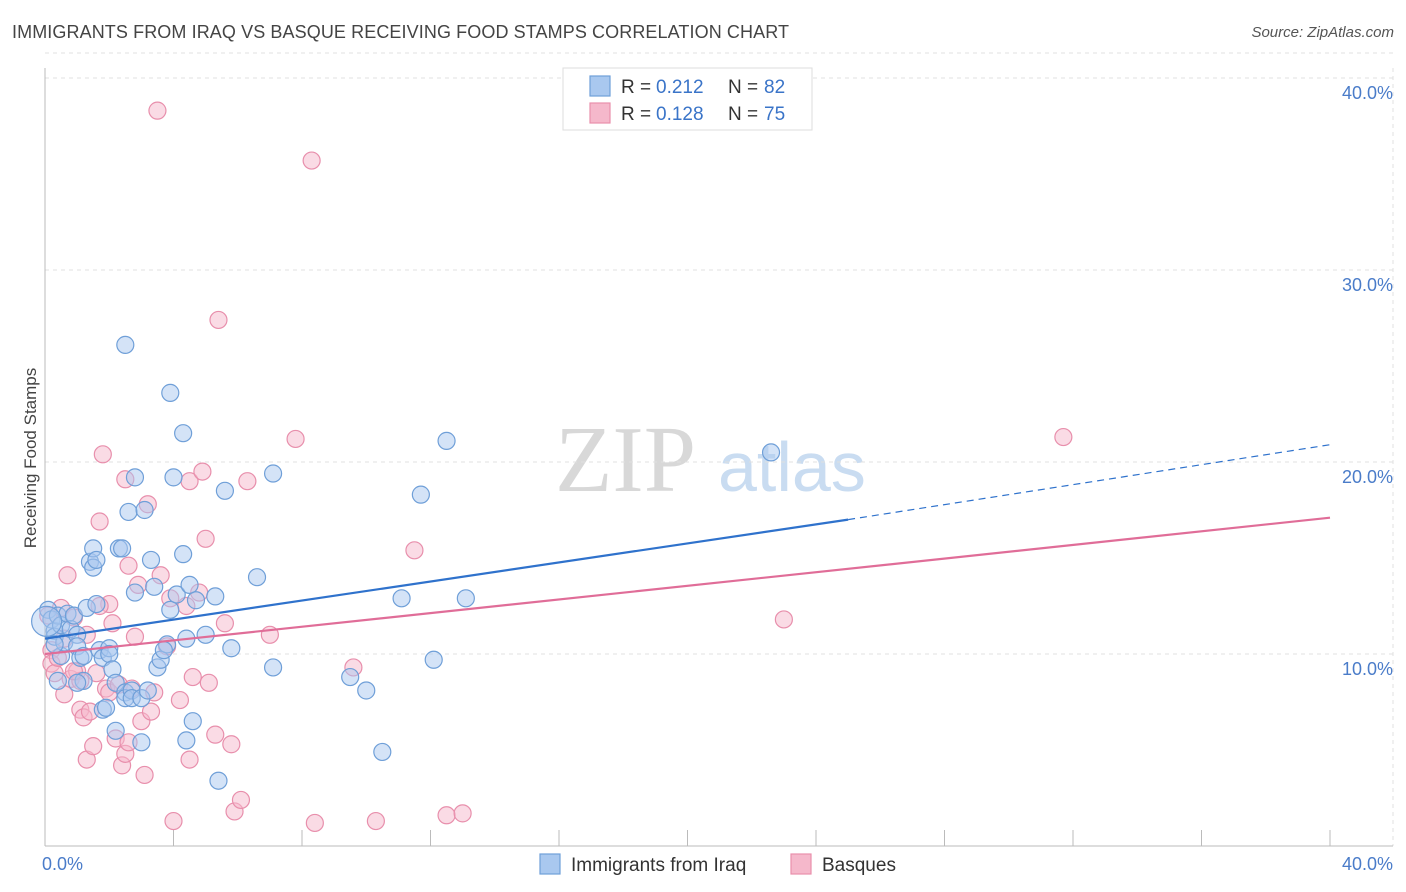 Image resolution: width=1406 pixels, height=892 pixels. I want to click on legend-n-label-basques: N =, so click(743, 114).